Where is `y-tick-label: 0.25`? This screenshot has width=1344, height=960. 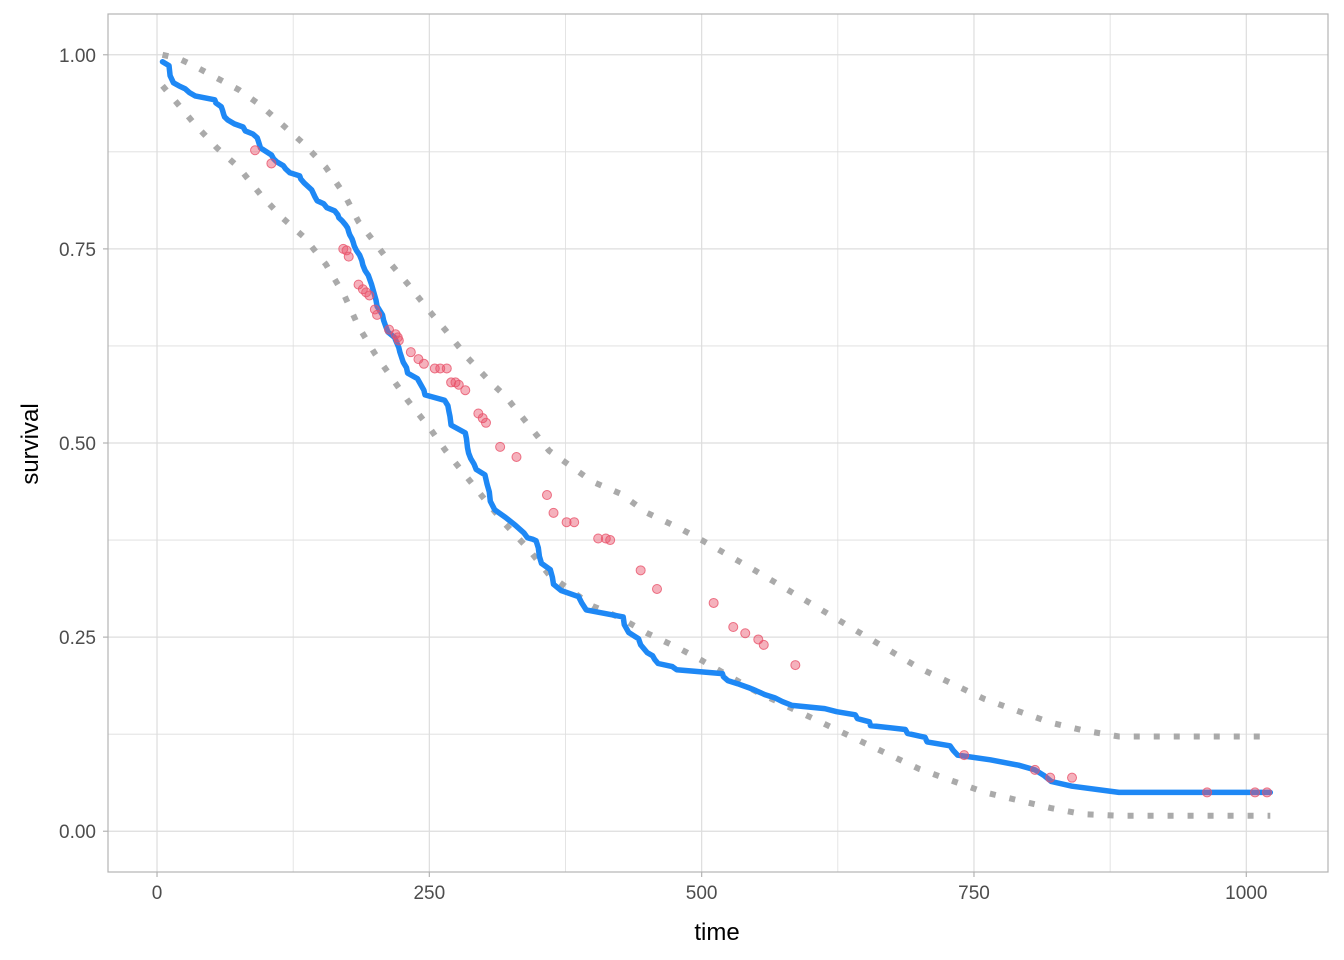 y-tick-label: 0.25 is located at coordinates (77, 638).